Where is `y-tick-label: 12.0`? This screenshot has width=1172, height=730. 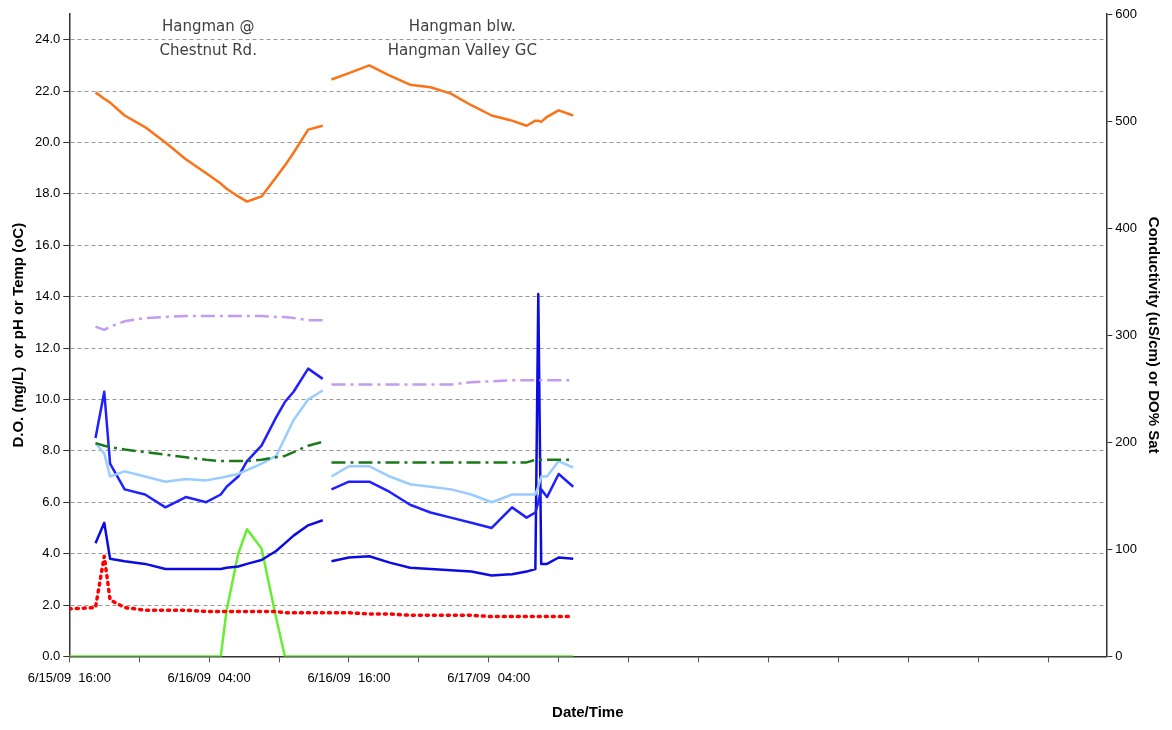 y-tick-label: 12.0 is located at coordinates (47, 347).